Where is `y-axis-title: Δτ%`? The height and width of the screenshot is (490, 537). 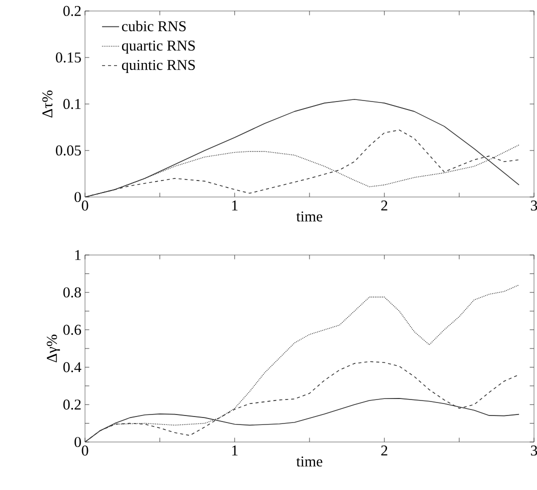
y-axis-title: Δτ% is located at coordinates (47, 104).